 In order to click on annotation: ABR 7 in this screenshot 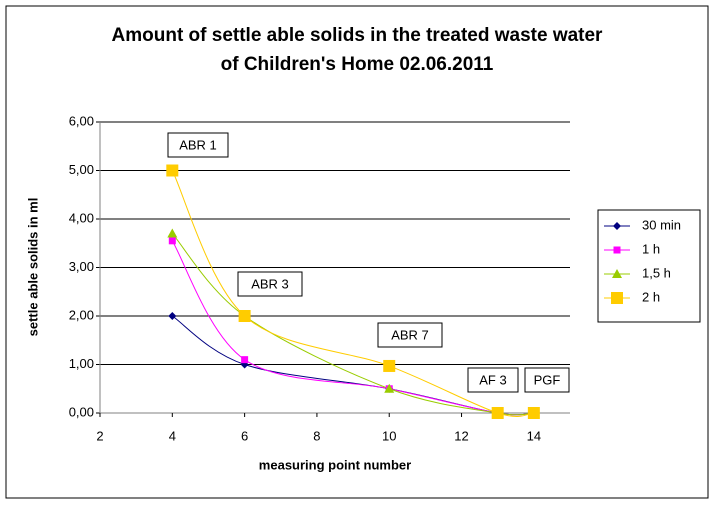, I will do `click(410, 334)`.